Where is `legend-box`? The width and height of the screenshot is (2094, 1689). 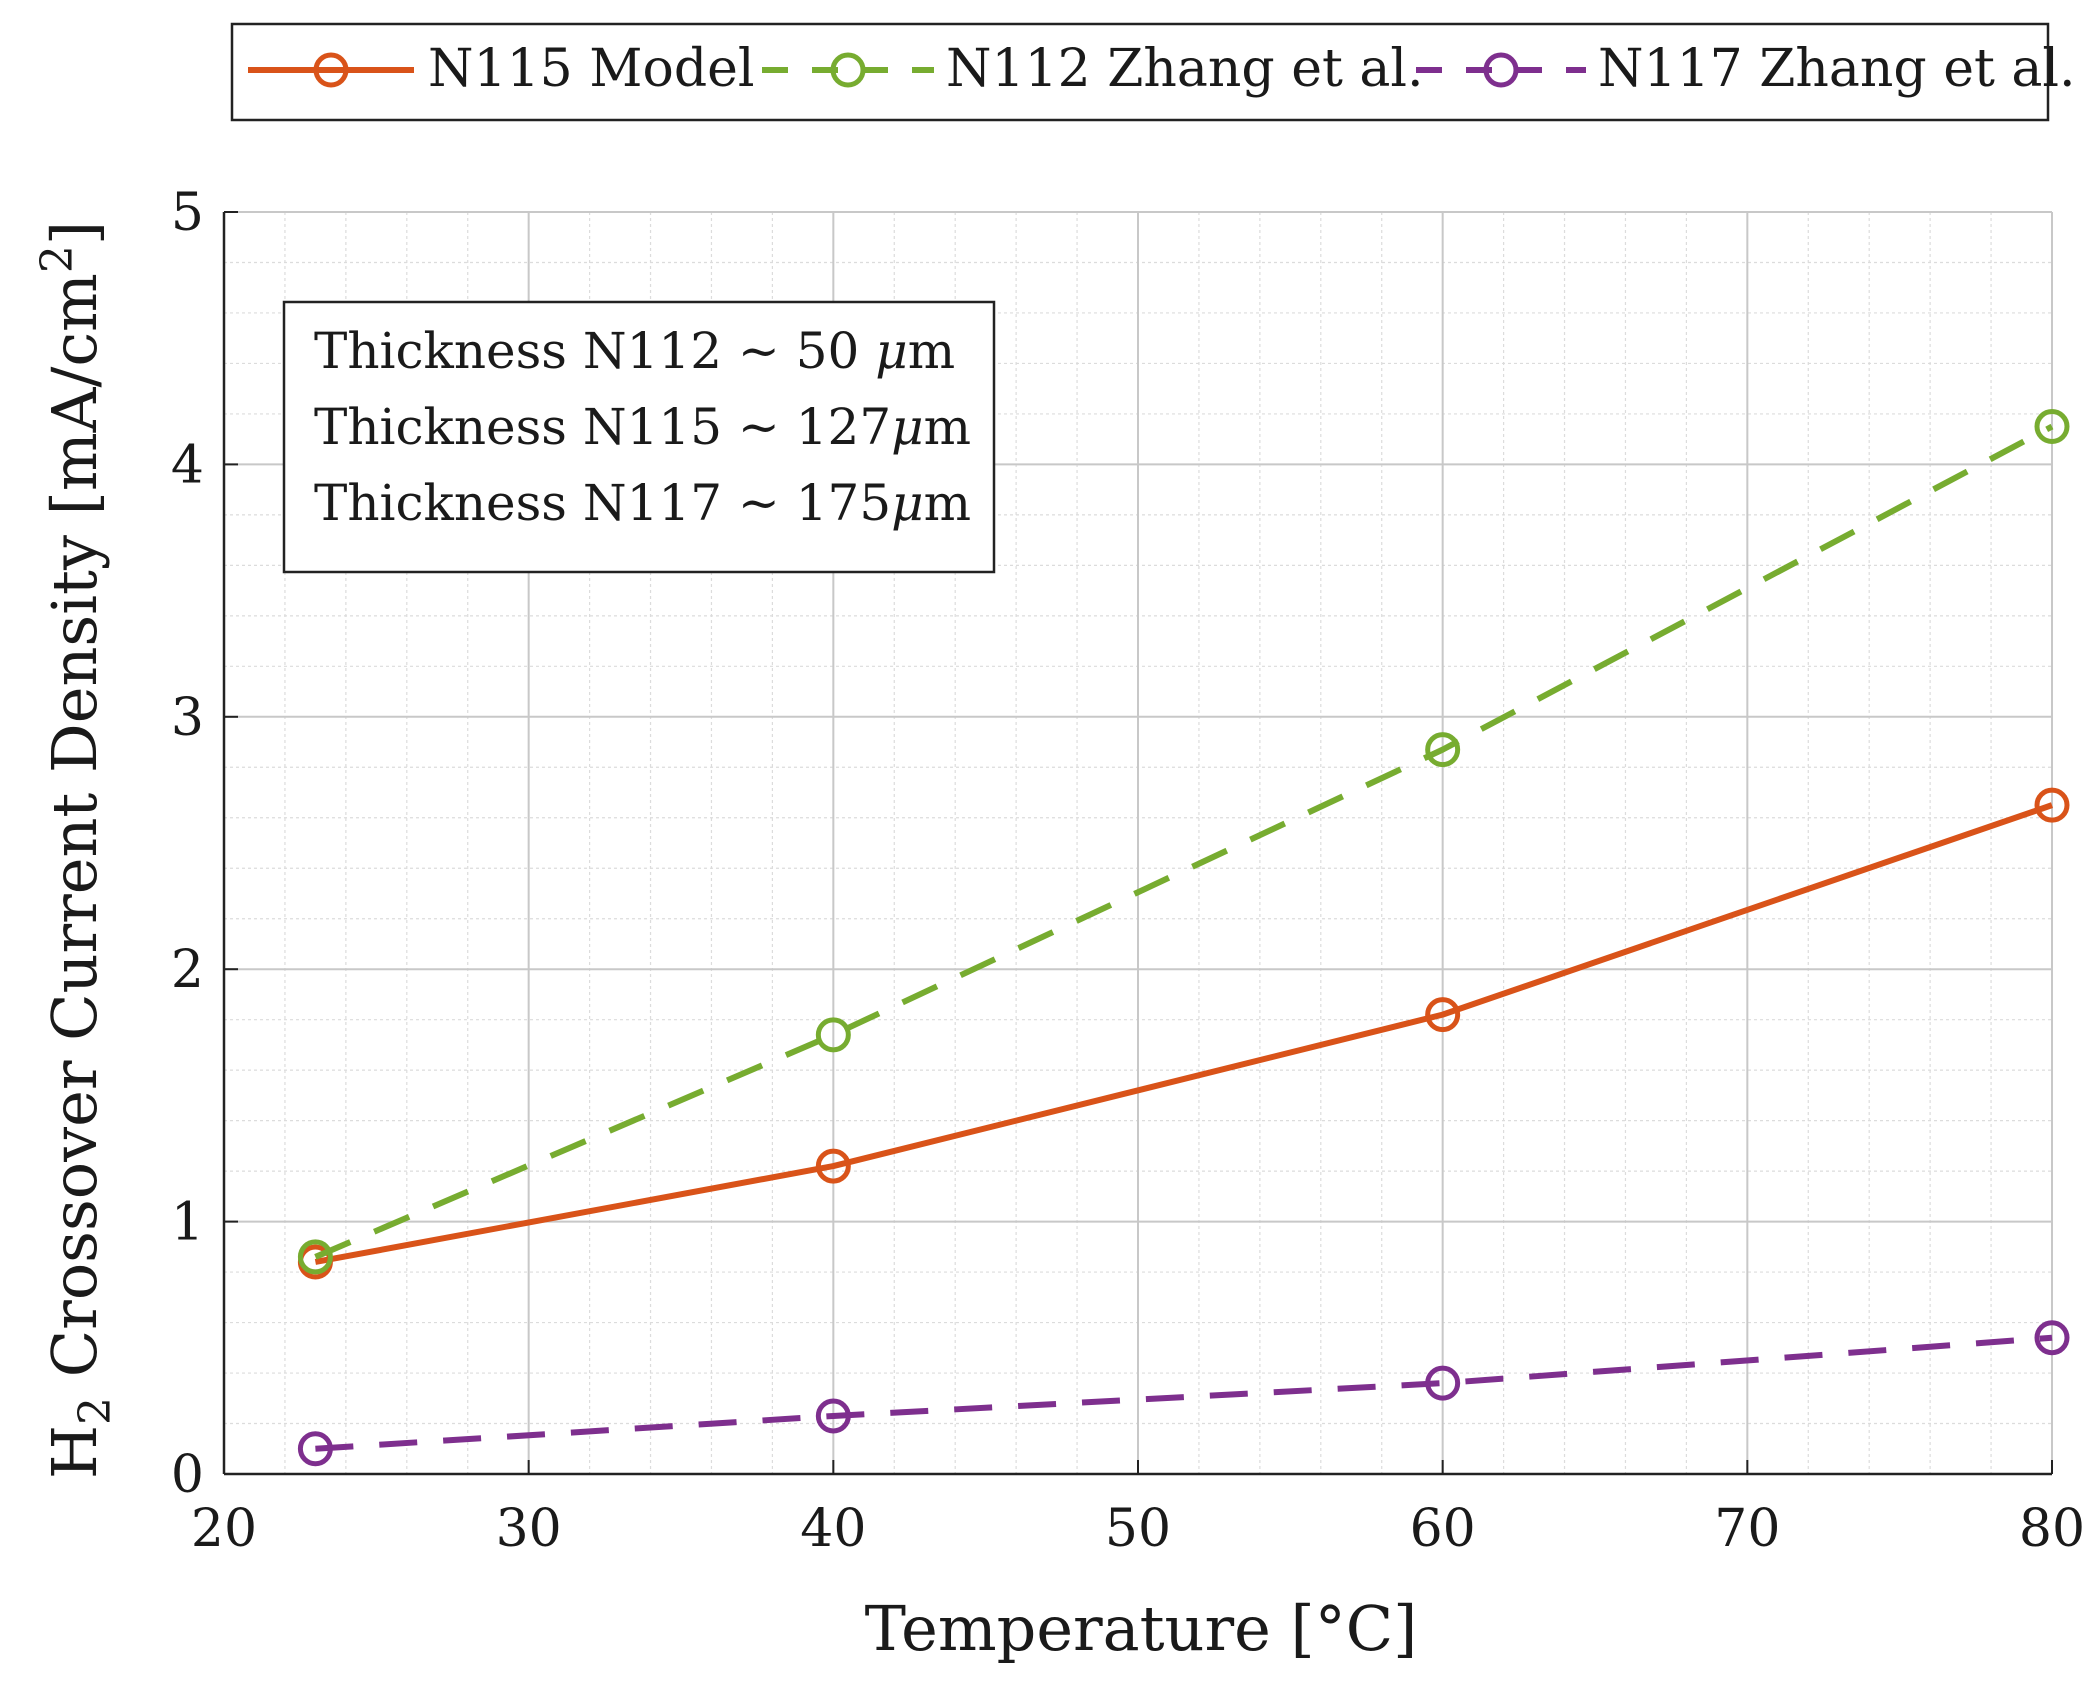
legend-box is located at coordinates (1140, 72).